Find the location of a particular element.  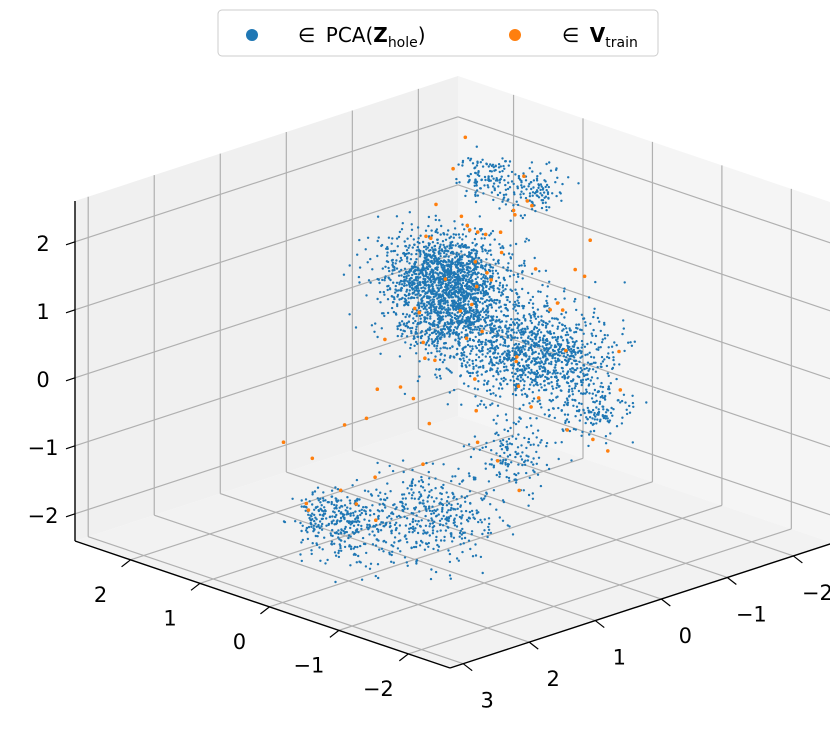

z-tick-label: 0 is located at coordinates (42, 380).